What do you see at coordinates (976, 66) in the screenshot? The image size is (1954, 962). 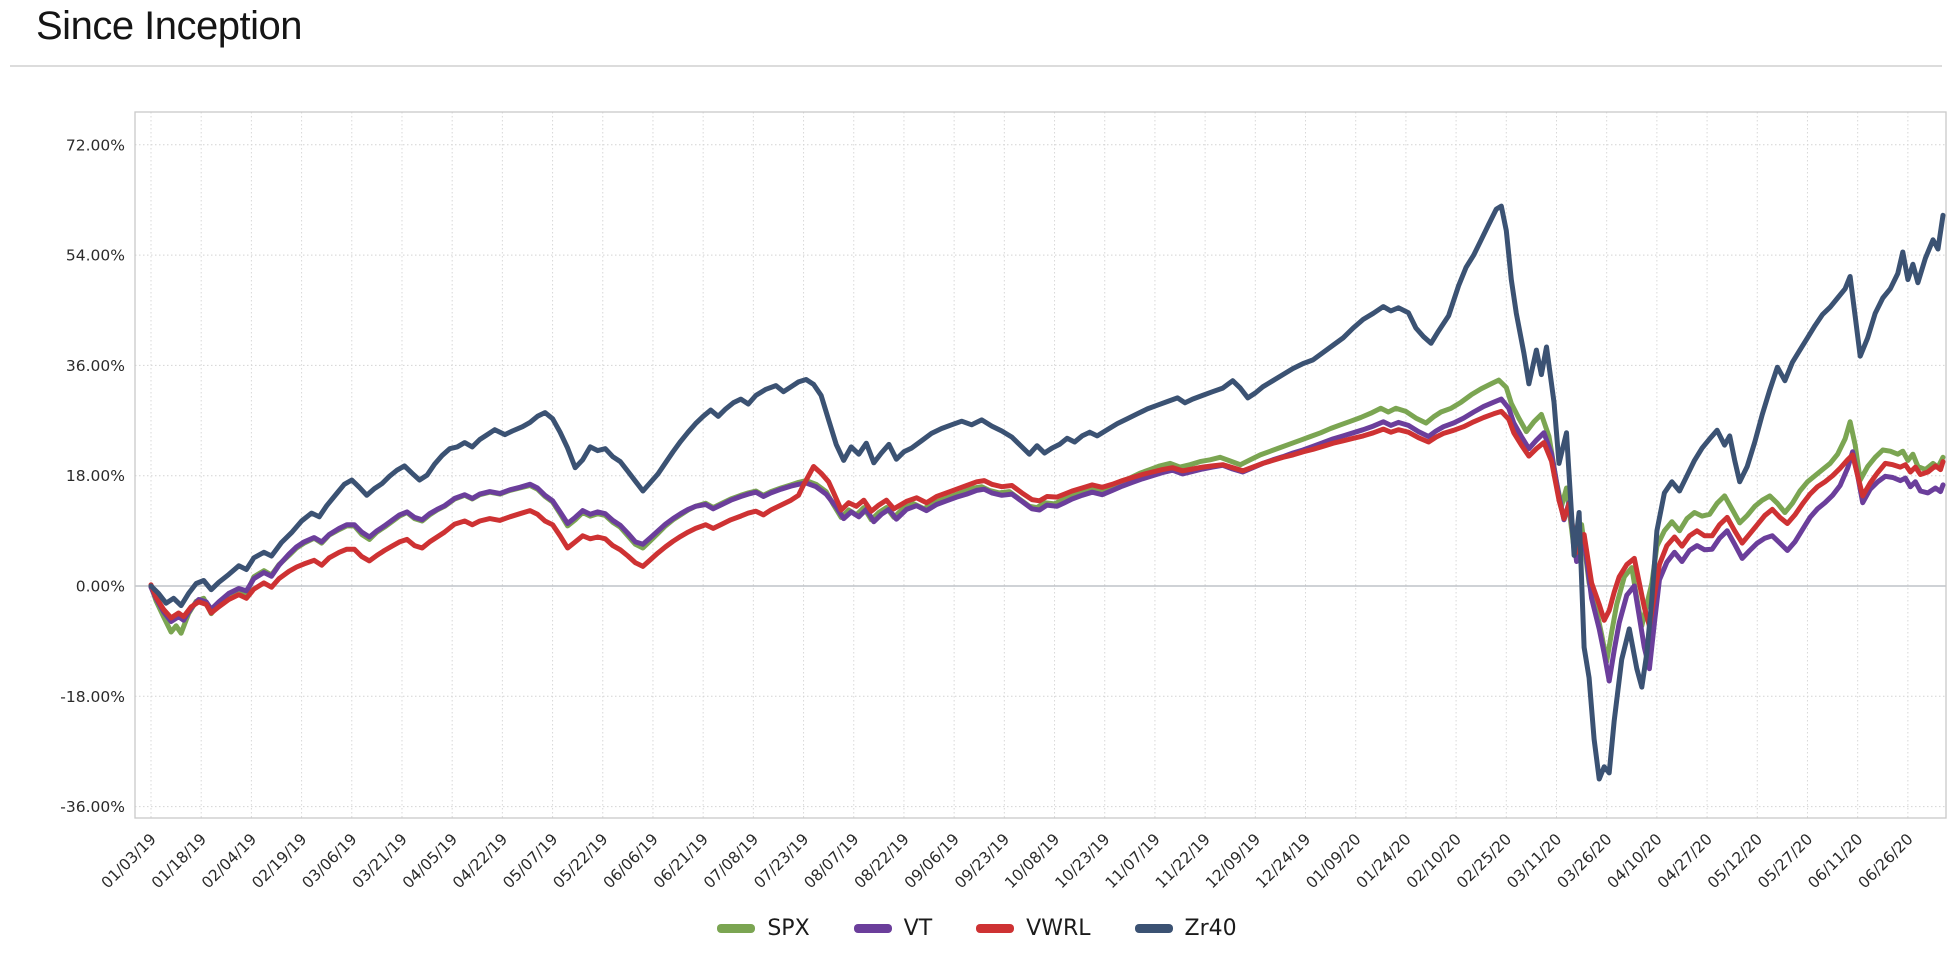 I see `title-divider` at bounding box center [976, 66].